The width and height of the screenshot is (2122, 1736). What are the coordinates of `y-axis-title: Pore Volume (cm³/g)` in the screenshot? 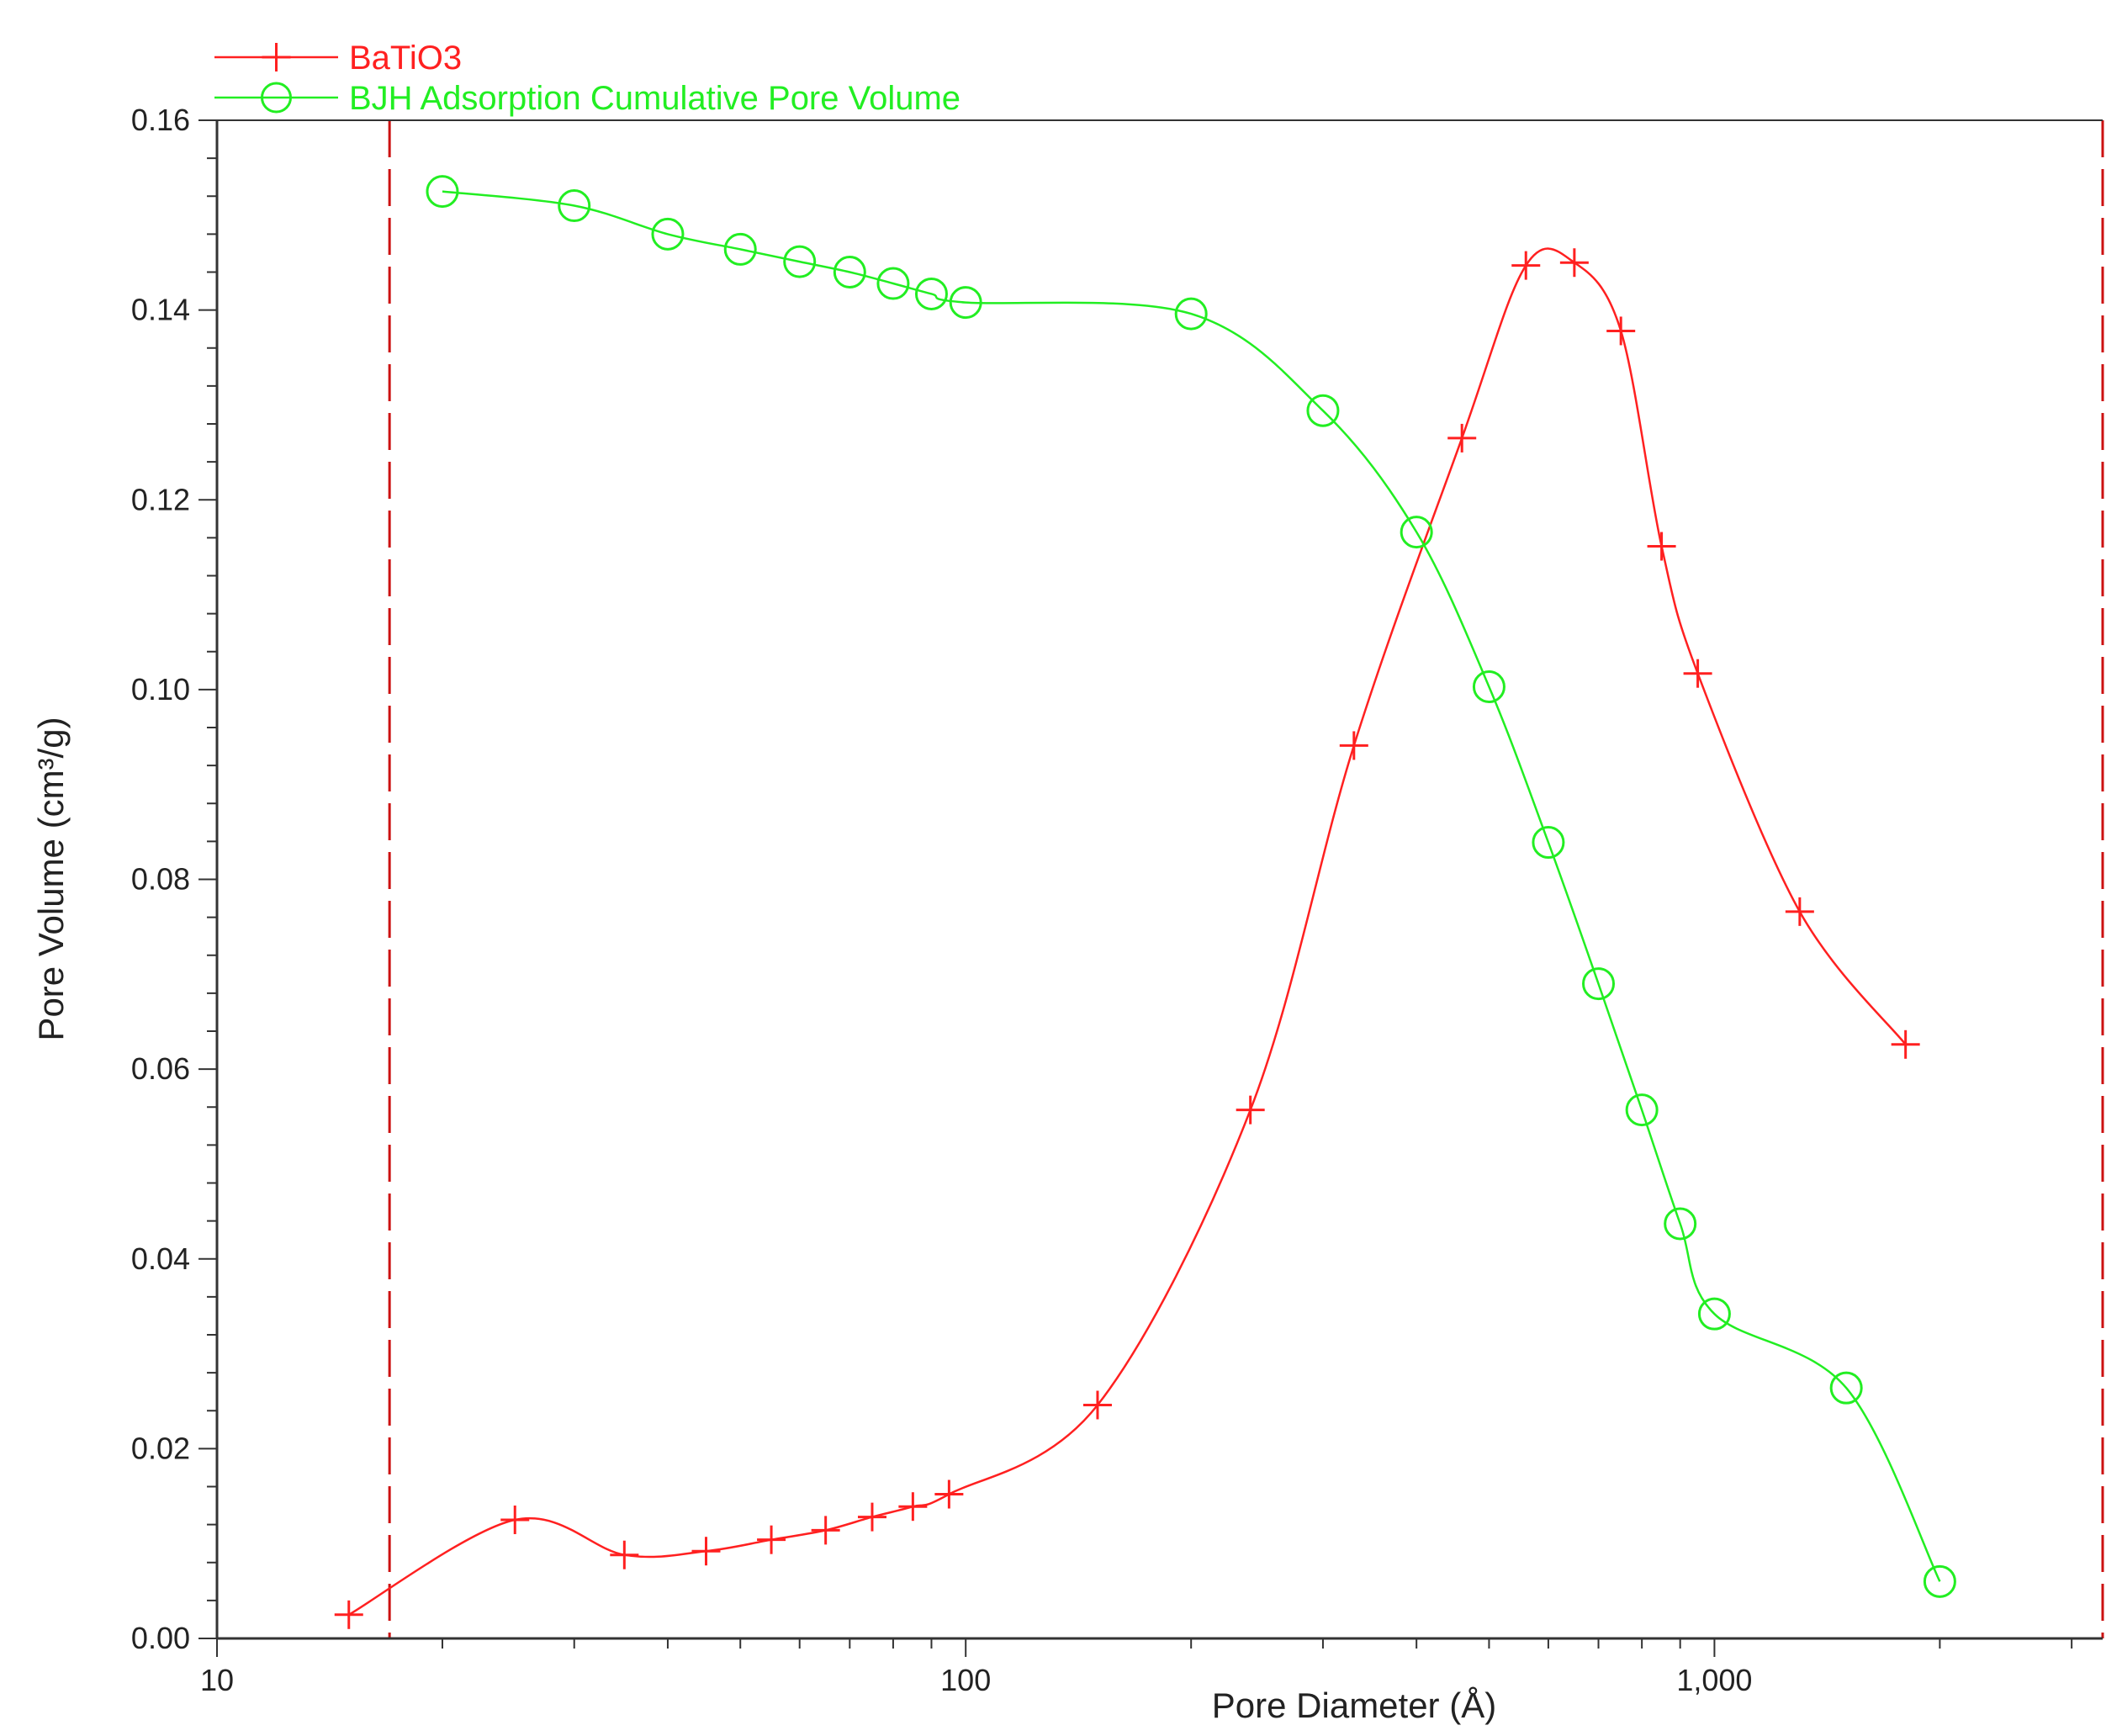 It's located at (51, 879).